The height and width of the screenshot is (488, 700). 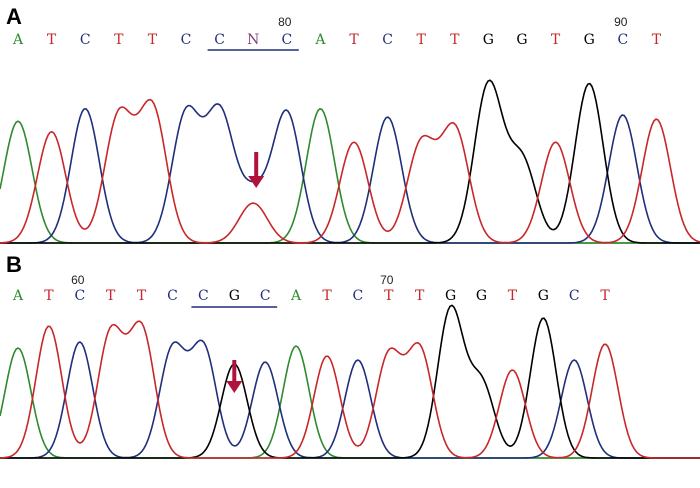 What do you see at coordinates (14, 264) in the screenshot?
I see `panel-label: B` at bounding box center [14, 264].